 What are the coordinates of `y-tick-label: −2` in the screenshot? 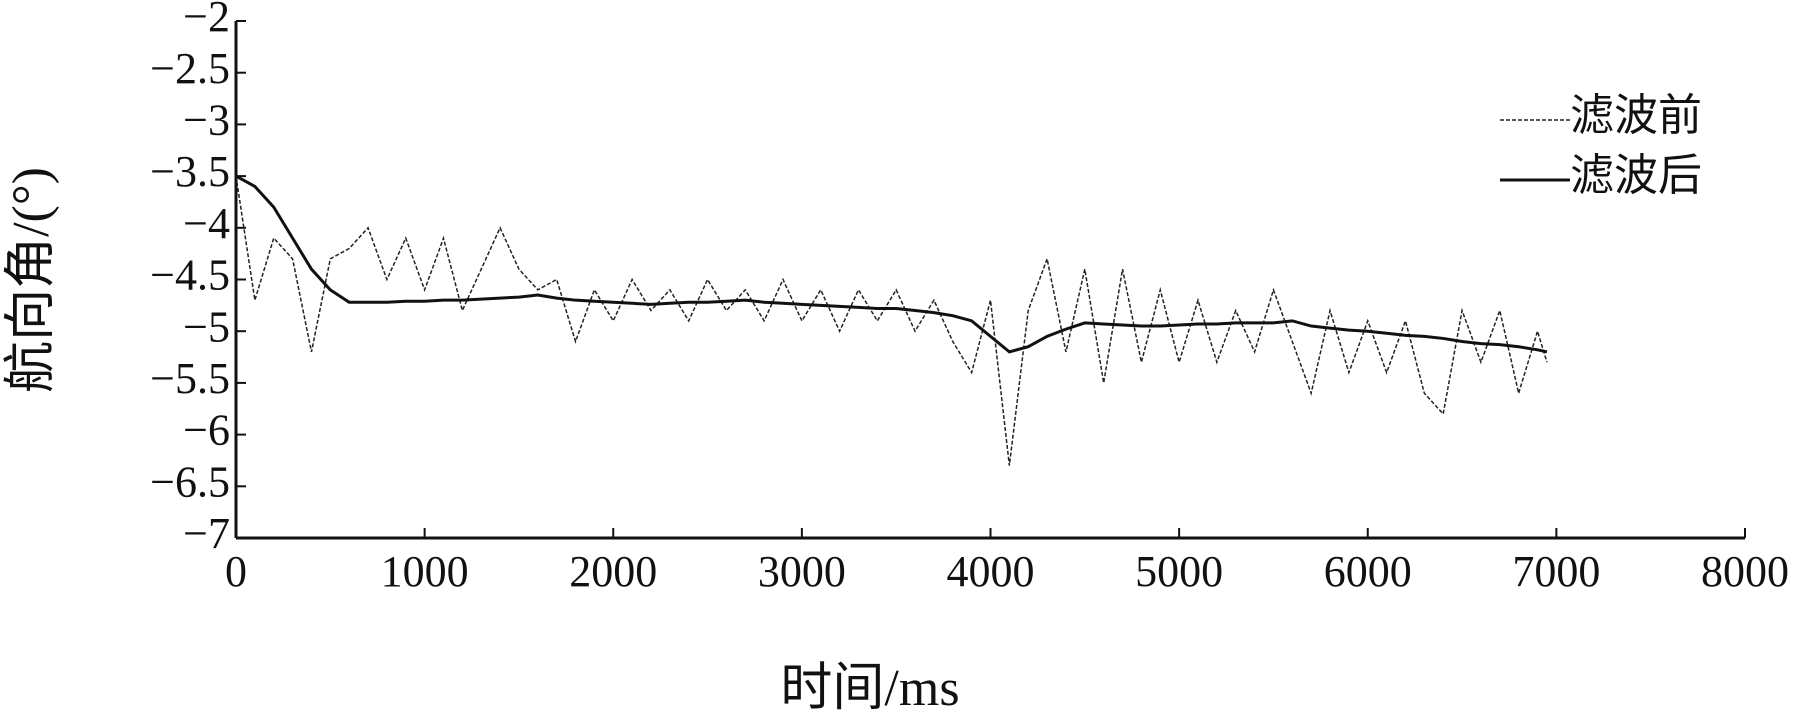 It's located at (206, 20).